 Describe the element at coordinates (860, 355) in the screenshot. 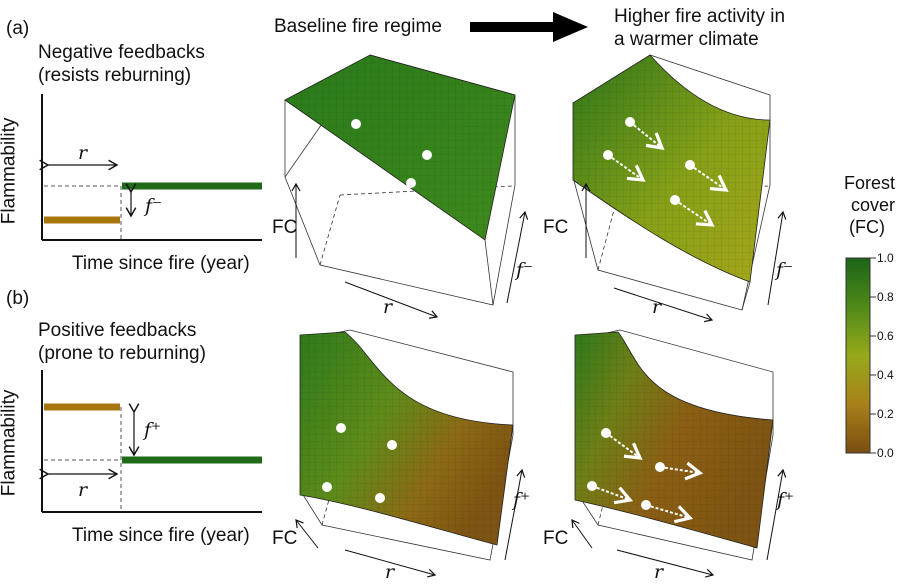

I see `colorbar` at that location.